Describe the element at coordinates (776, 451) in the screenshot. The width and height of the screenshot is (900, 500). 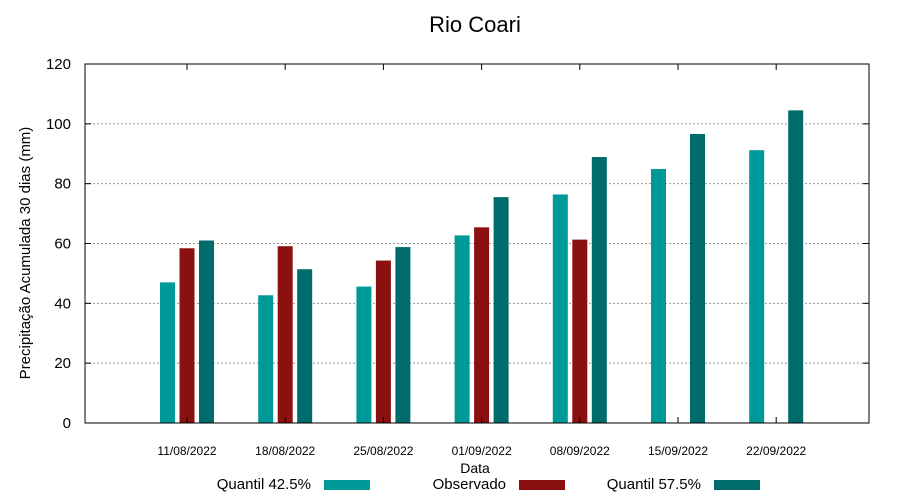
I see `x-tick-label: 22/09/2022` at that location.